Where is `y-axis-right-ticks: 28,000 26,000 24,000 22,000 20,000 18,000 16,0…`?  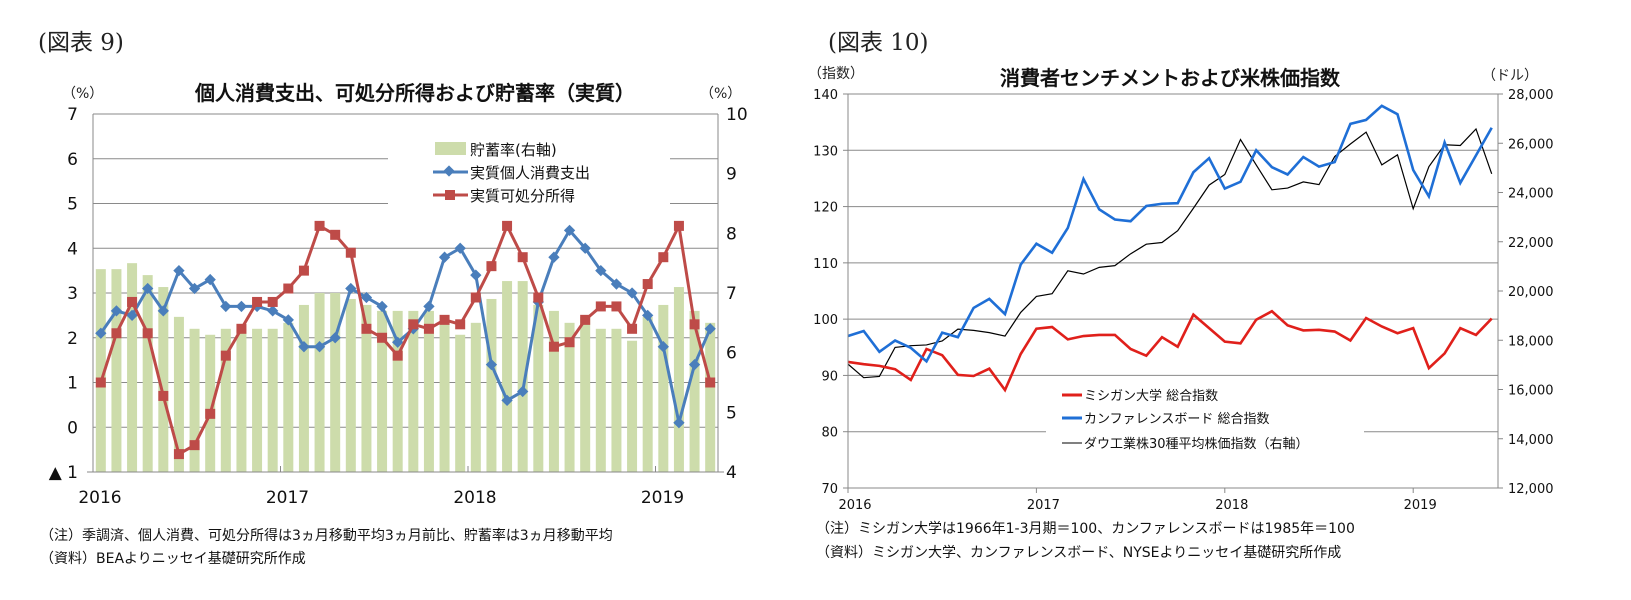 y-axis-right-ticks: 28,000 26,000 24,000 22,000 20,000 18,000 16,0… is located at coordinates (1526, 292).